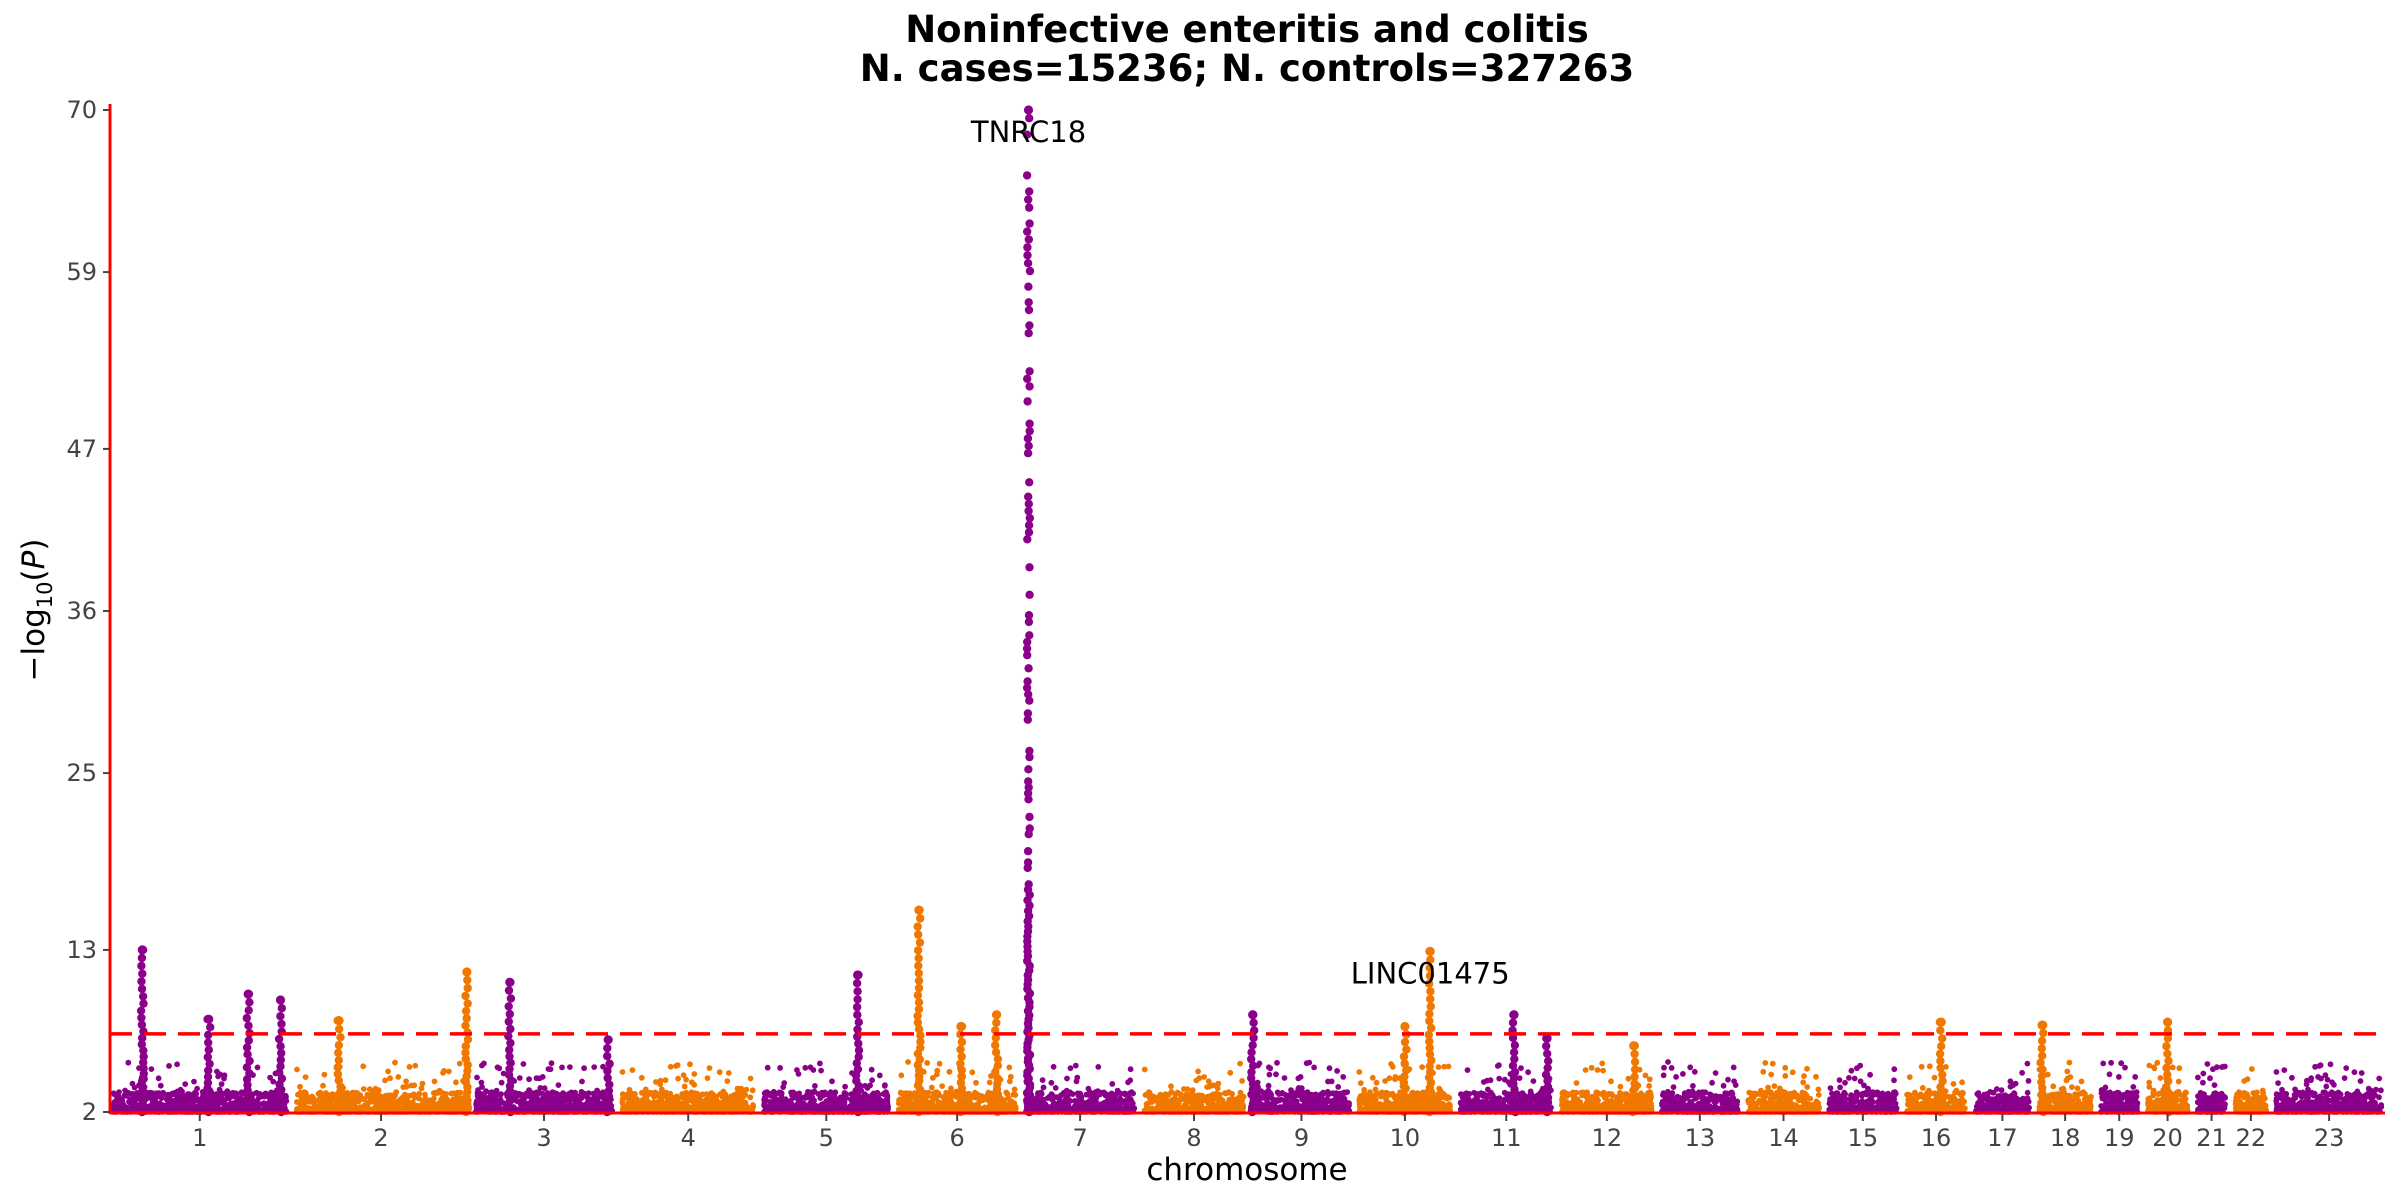  What do you see at coordinates (688, 1088) in the screenshot?
I see `chromosome-4-points` at bounding box center [688, 1088].